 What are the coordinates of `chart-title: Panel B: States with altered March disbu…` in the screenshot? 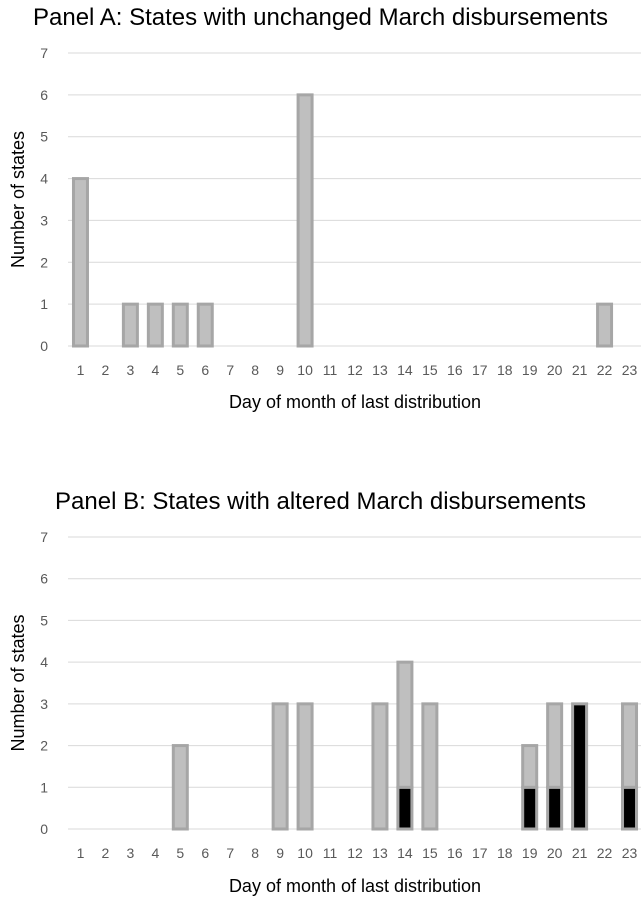 It's located at (320, 501).